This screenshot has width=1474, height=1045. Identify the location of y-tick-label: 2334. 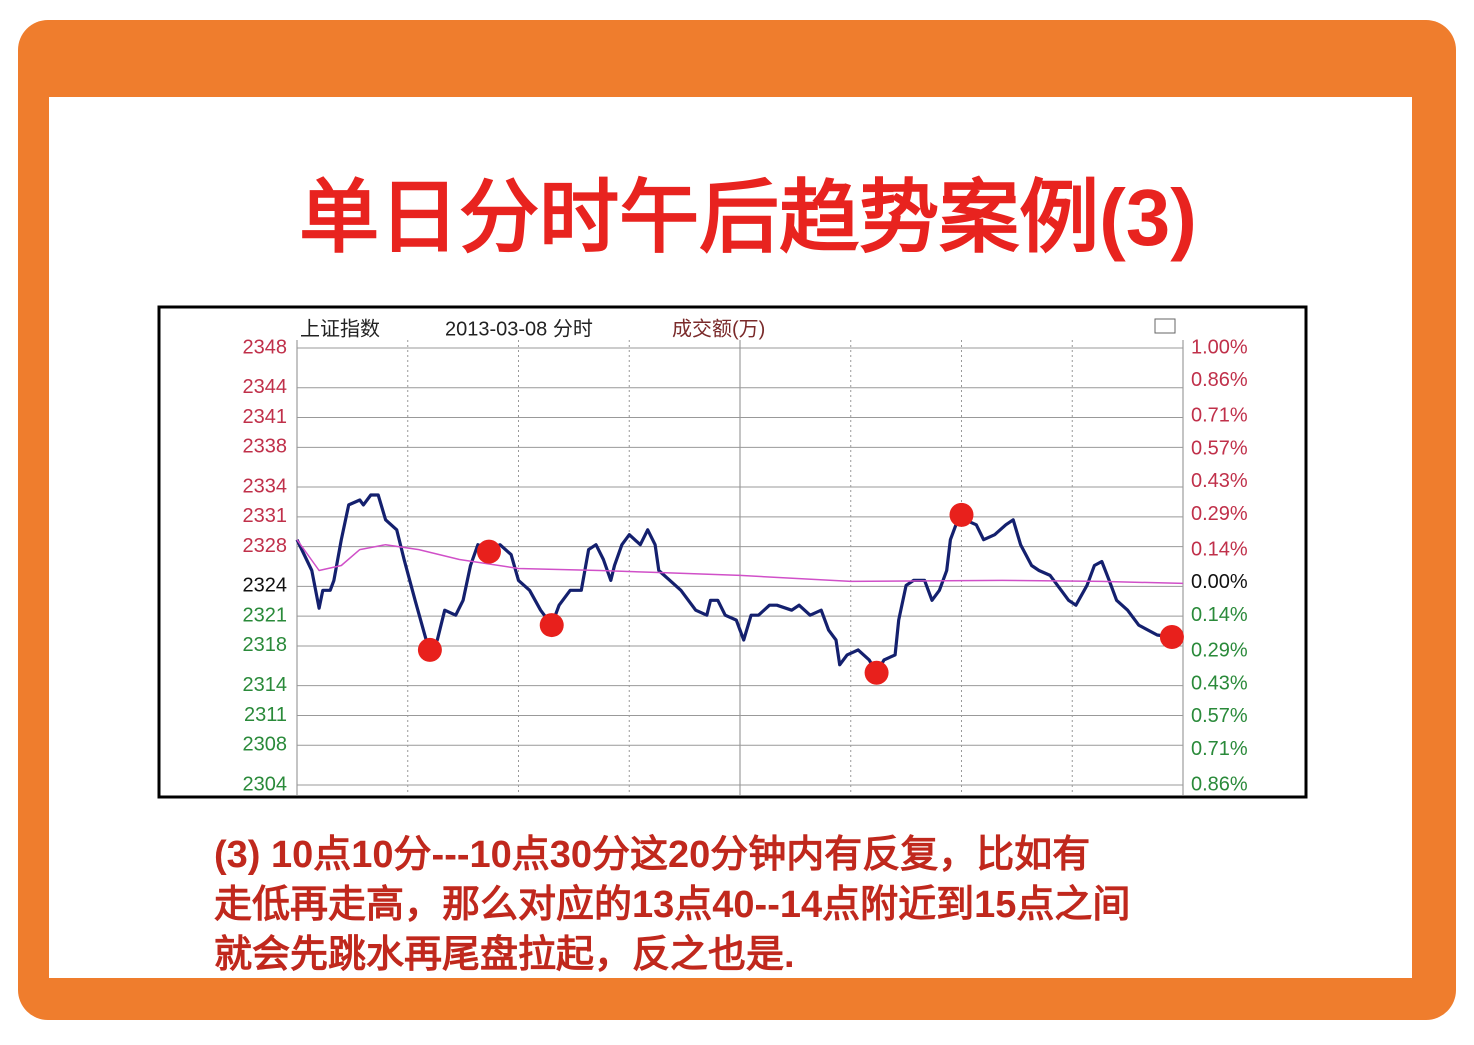
(265, 486).